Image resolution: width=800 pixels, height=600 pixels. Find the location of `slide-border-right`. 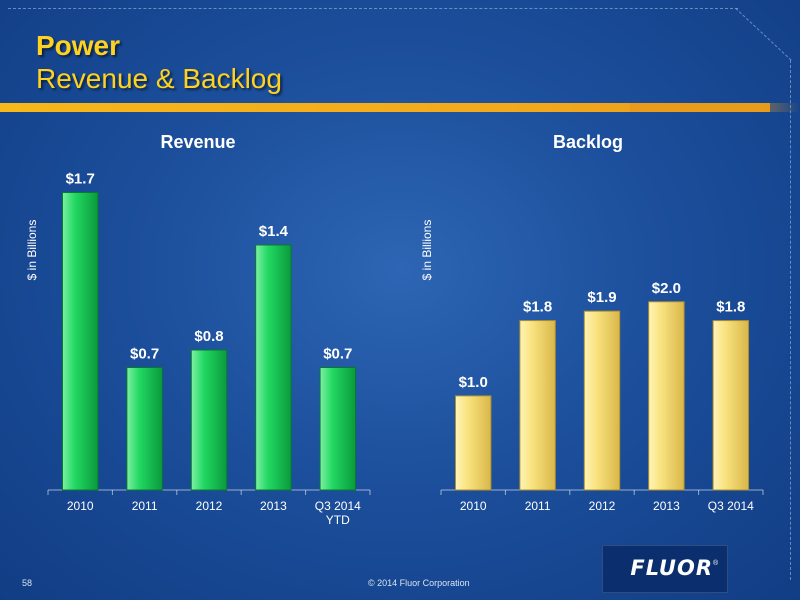

slide-border-right is located at coordinates (790, 320).